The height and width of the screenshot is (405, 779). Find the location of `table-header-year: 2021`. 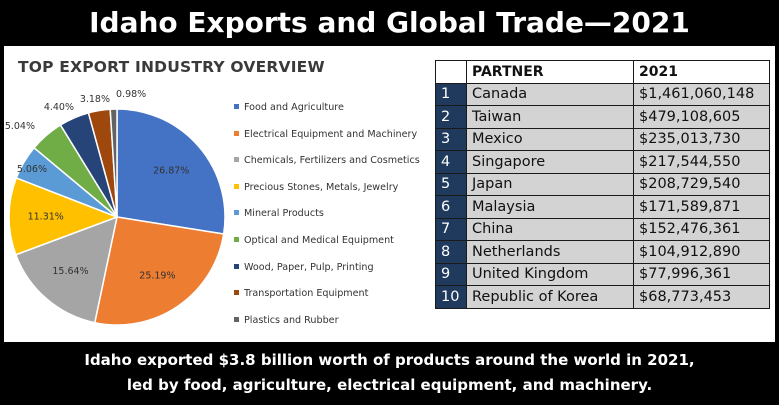

table-header-year: 2021 is located at coordinates (701, 72).